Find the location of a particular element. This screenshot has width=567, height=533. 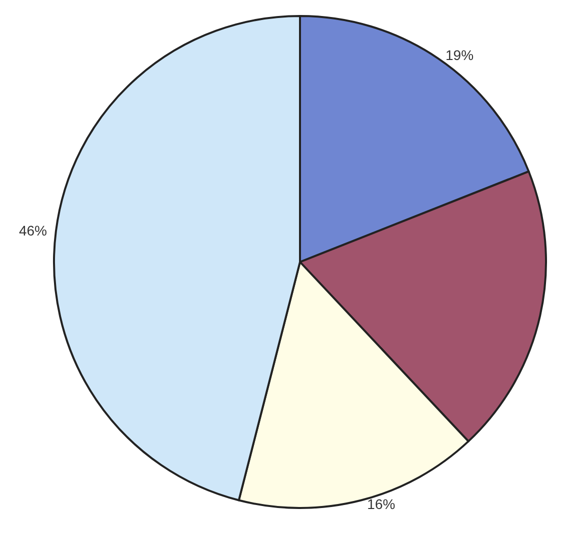

data-label: 19% is located at coordinates (460, 55).